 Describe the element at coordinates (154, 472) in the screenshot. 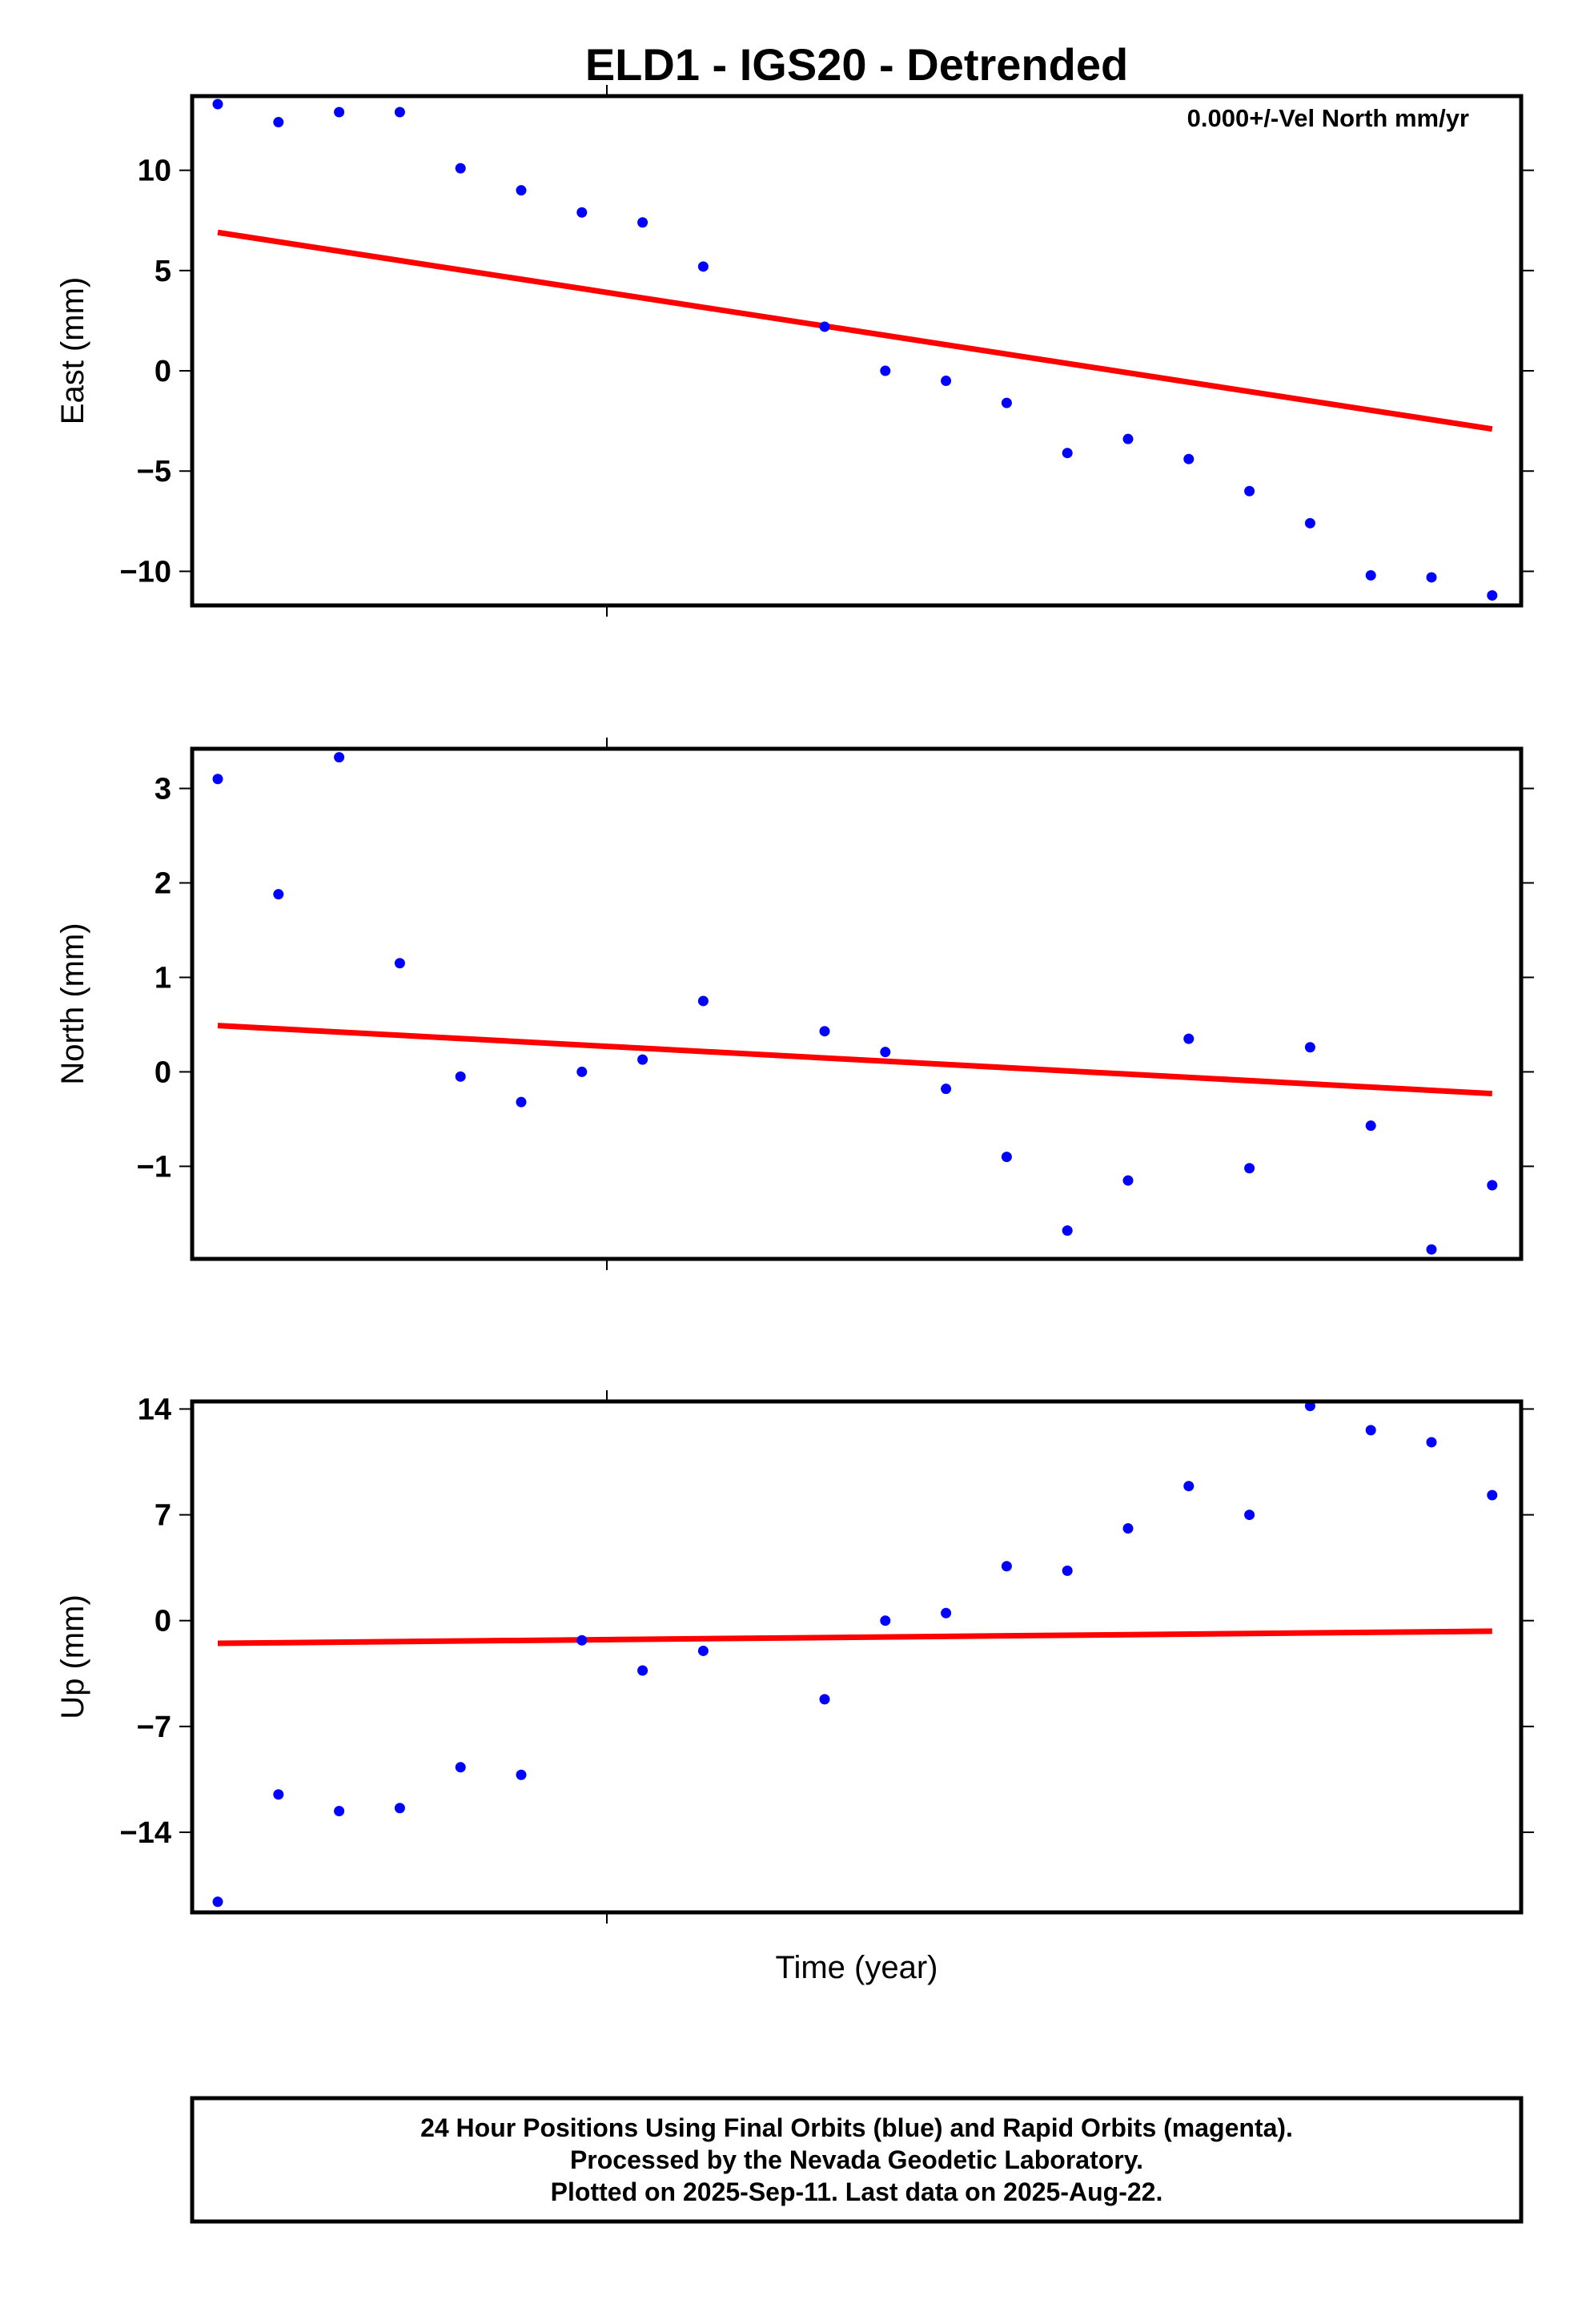

I see `east-y-tick-label: −5` at that location.